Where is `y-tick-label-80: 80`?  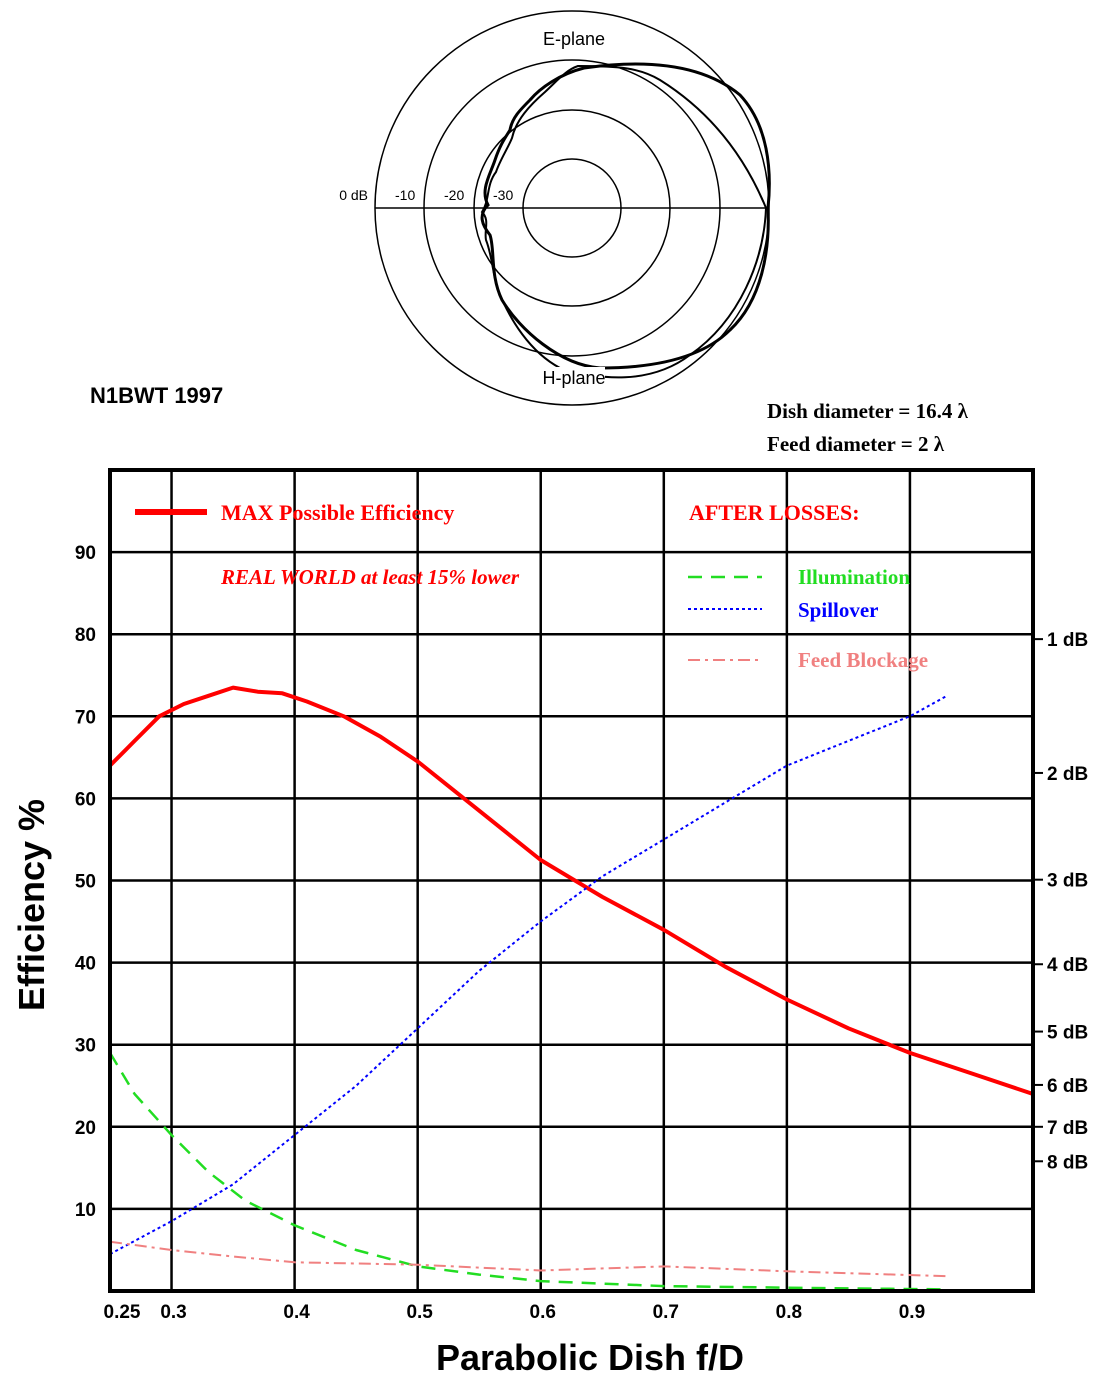
y-tick-label-80: 80 is located at coordinates (85, 635).